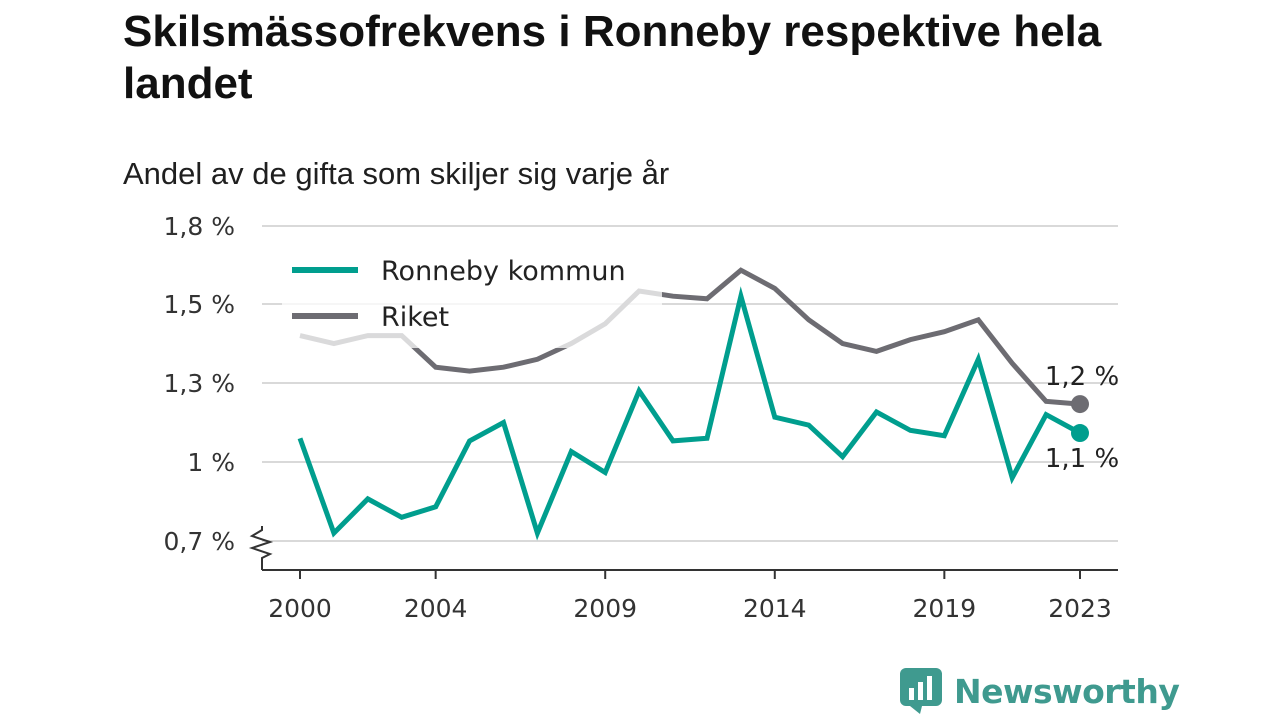 Image resolution: width=1280 pixels, height=720 pixels. What do you see at coordinates (945, 608) in the screenshot?
I see `x-tick-label: 2019` at bounding box center [945, 608].